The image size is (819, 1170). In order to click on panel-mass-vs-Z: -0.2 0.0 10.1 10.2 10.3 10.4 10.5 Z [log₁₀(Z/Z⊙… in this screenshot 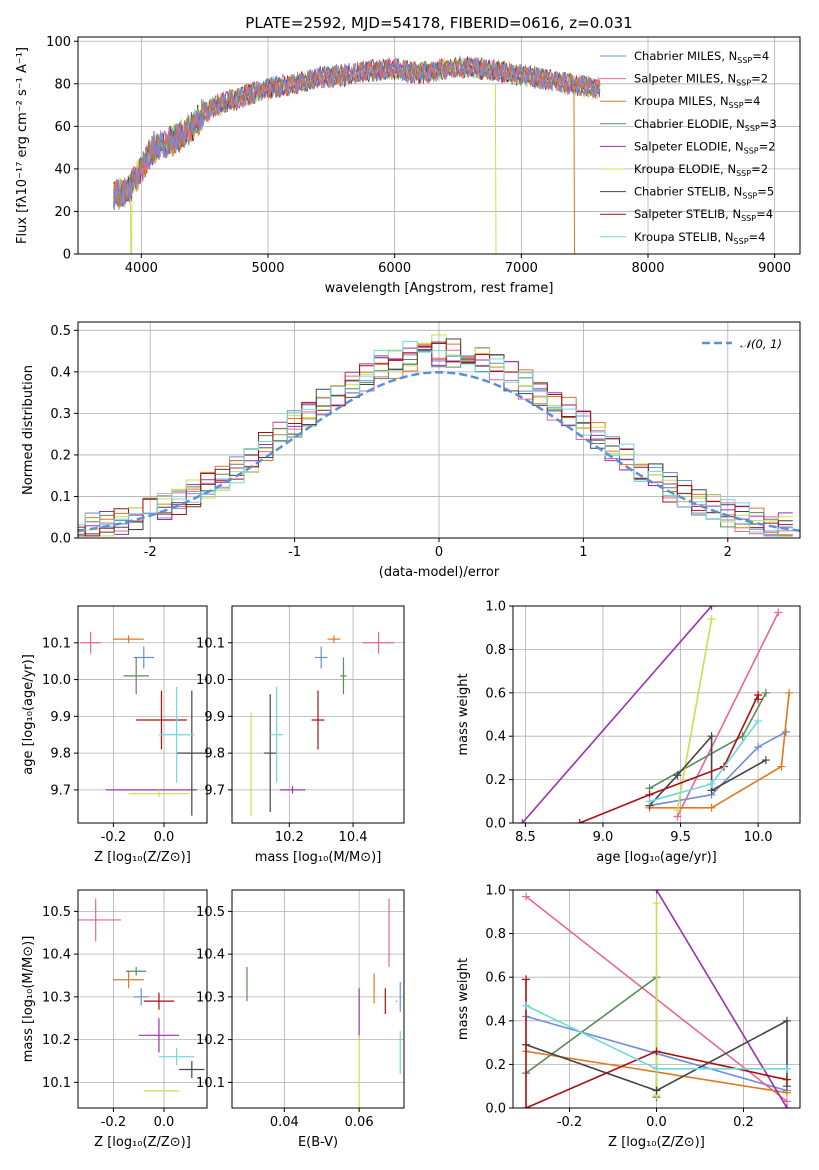, I will do `click(114, 1019)`.